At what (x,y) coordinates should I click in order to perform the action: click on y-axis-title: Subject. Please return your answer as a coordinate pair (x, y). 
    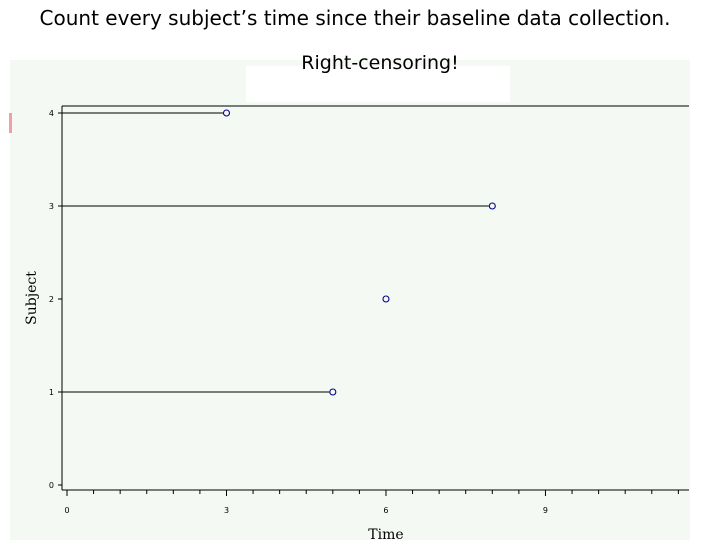
    Looking at the image, I should click on (32, 298).